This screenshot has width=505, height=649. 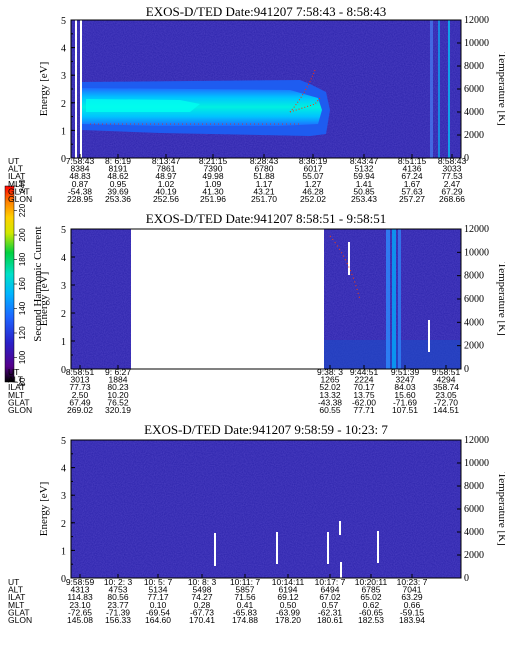 What do you see at coordinates (20, 410) in the screenshot?
I see `panel-2-ephemeris-row-label: GLON` at bounding box center [20, 410].